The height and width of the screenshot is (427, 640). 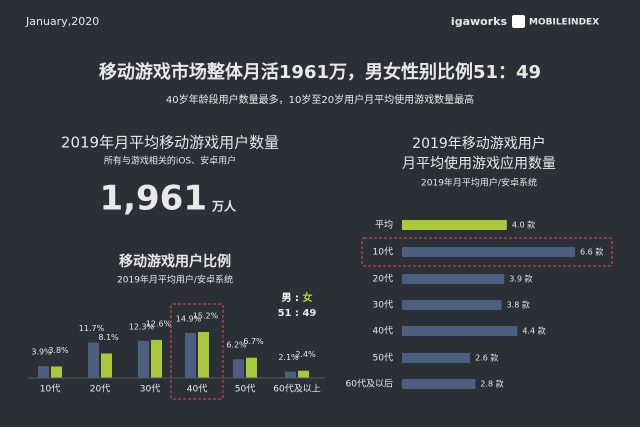 I want to click on legend-female: 女, so click(x=307, y=297).